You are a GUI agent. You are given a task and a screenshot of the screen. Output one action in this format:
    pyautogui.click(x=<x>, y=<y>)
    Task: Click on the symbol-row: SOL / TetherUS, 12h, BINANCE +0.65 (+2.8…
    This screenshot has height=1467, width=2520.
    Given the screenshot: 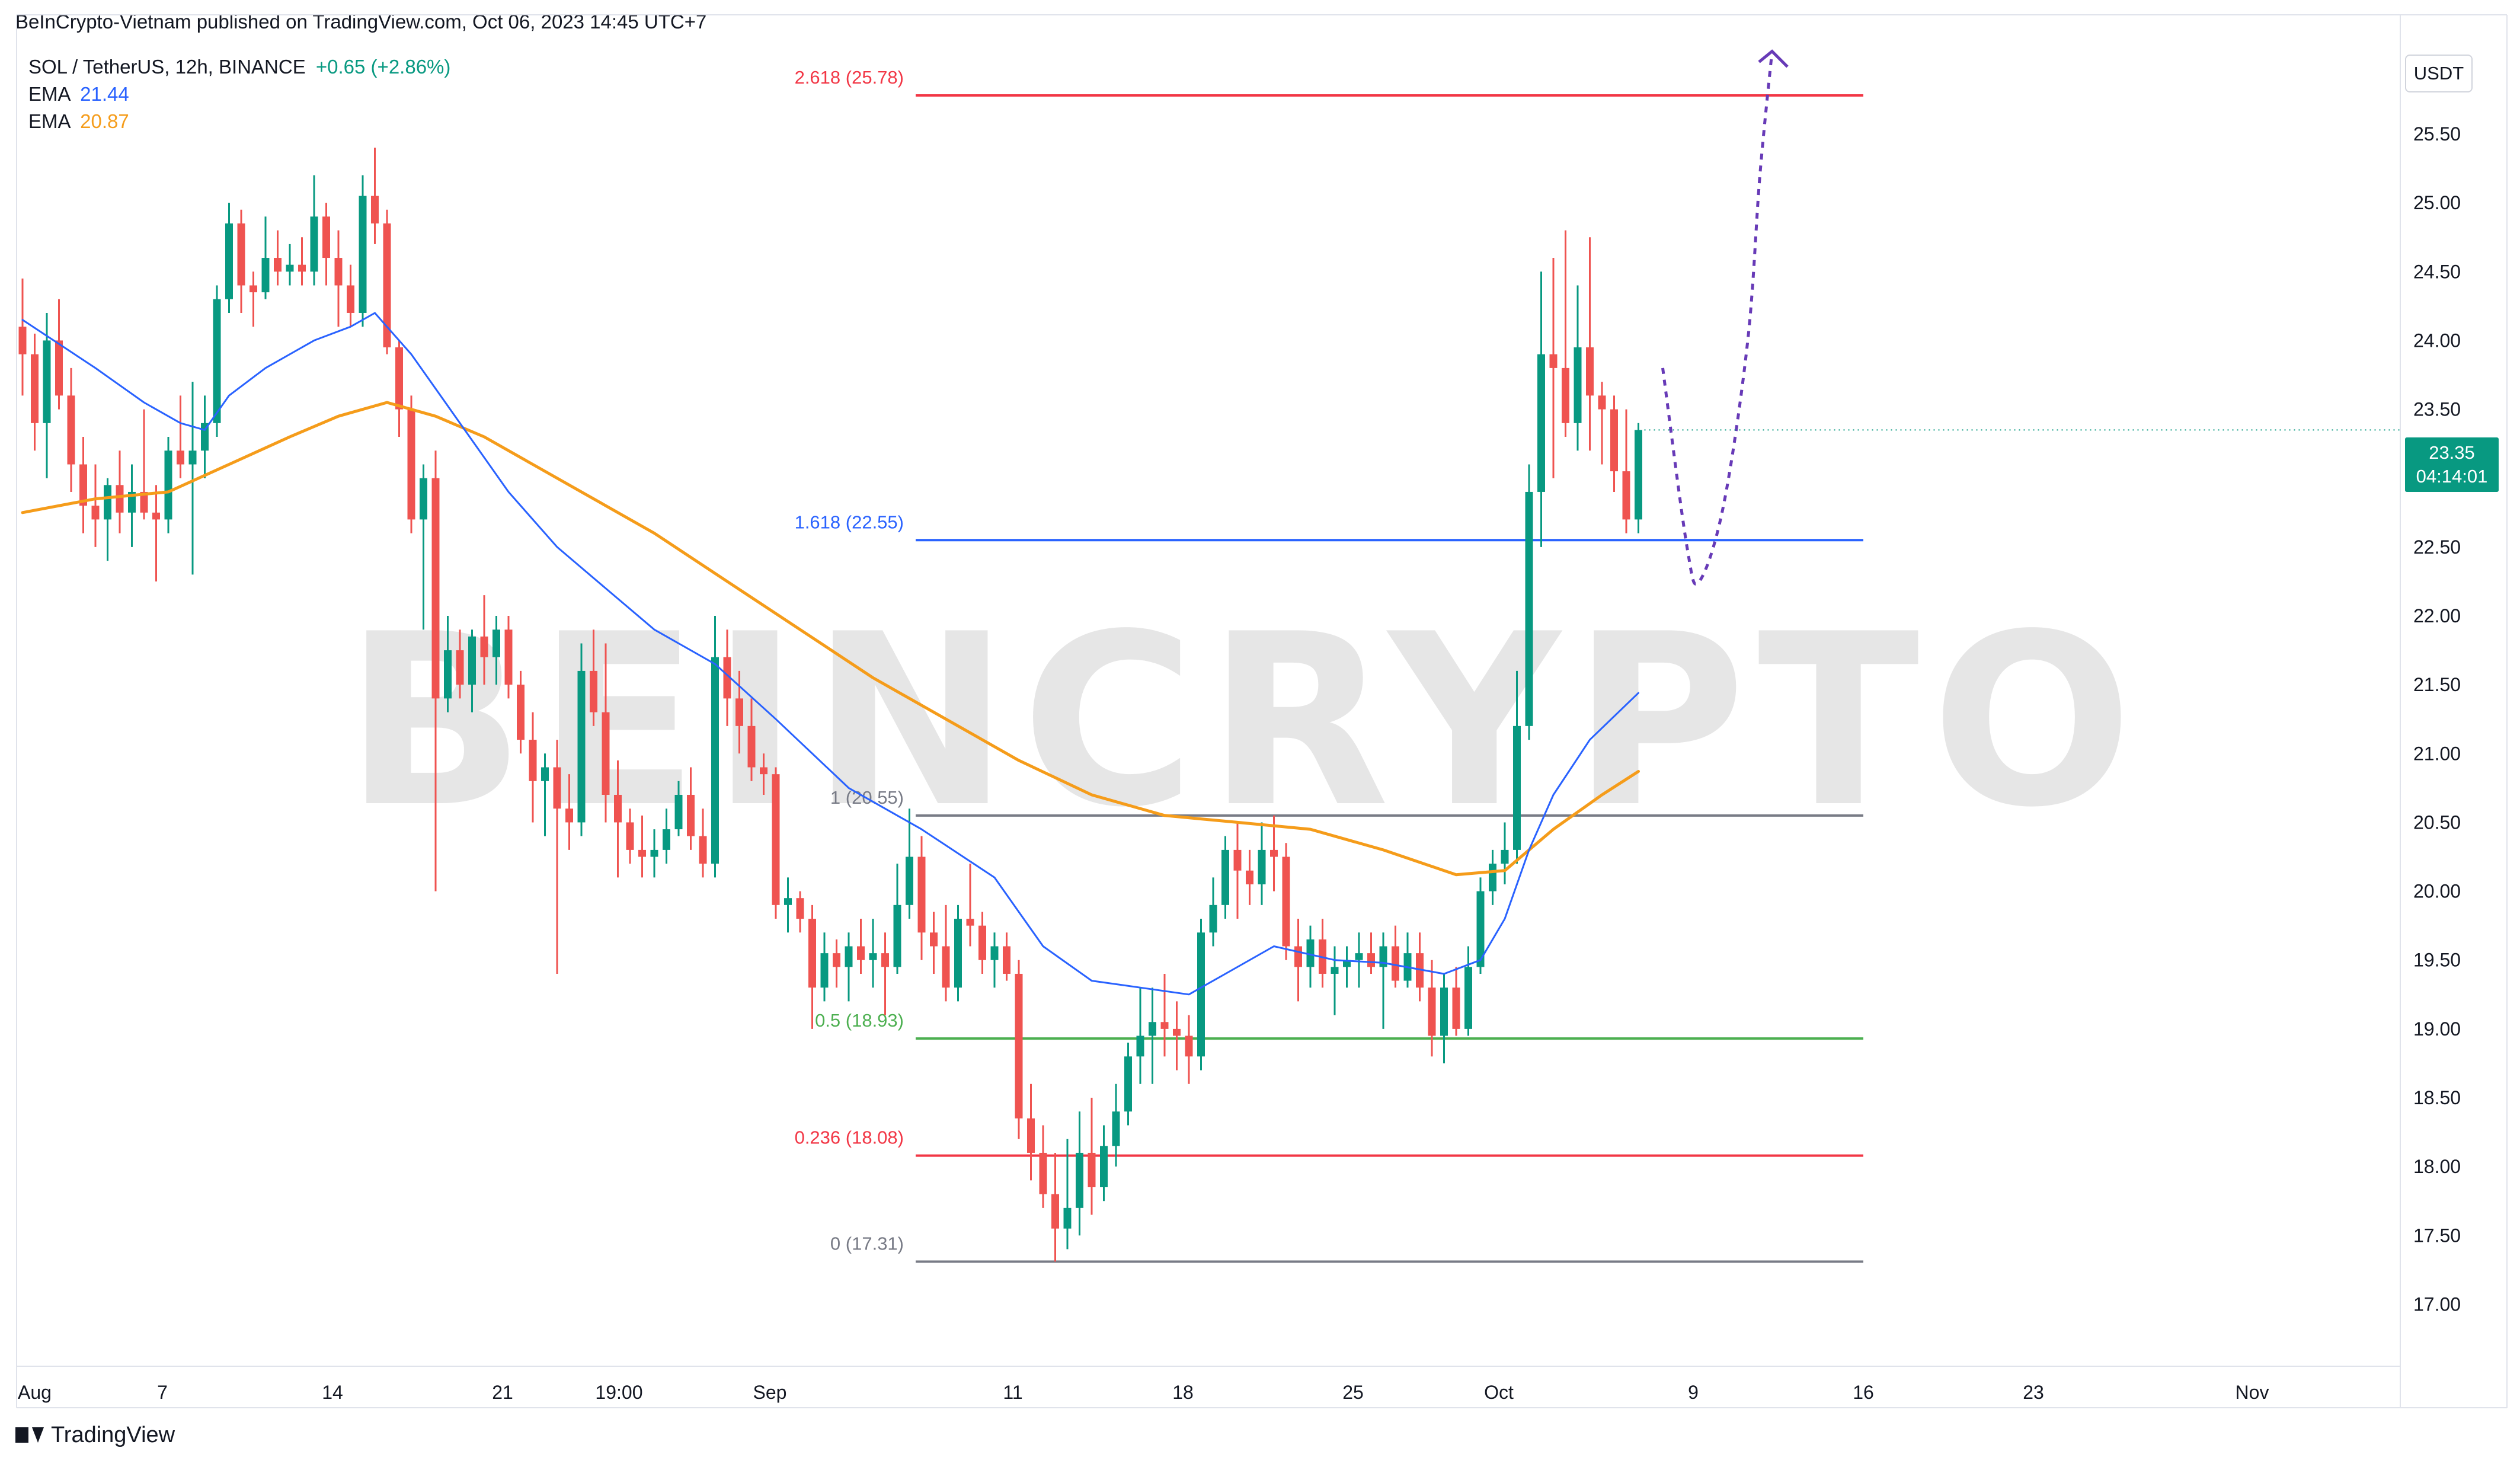 What is the action you would take?
    pyautogui.click(x=239, y=67)
    